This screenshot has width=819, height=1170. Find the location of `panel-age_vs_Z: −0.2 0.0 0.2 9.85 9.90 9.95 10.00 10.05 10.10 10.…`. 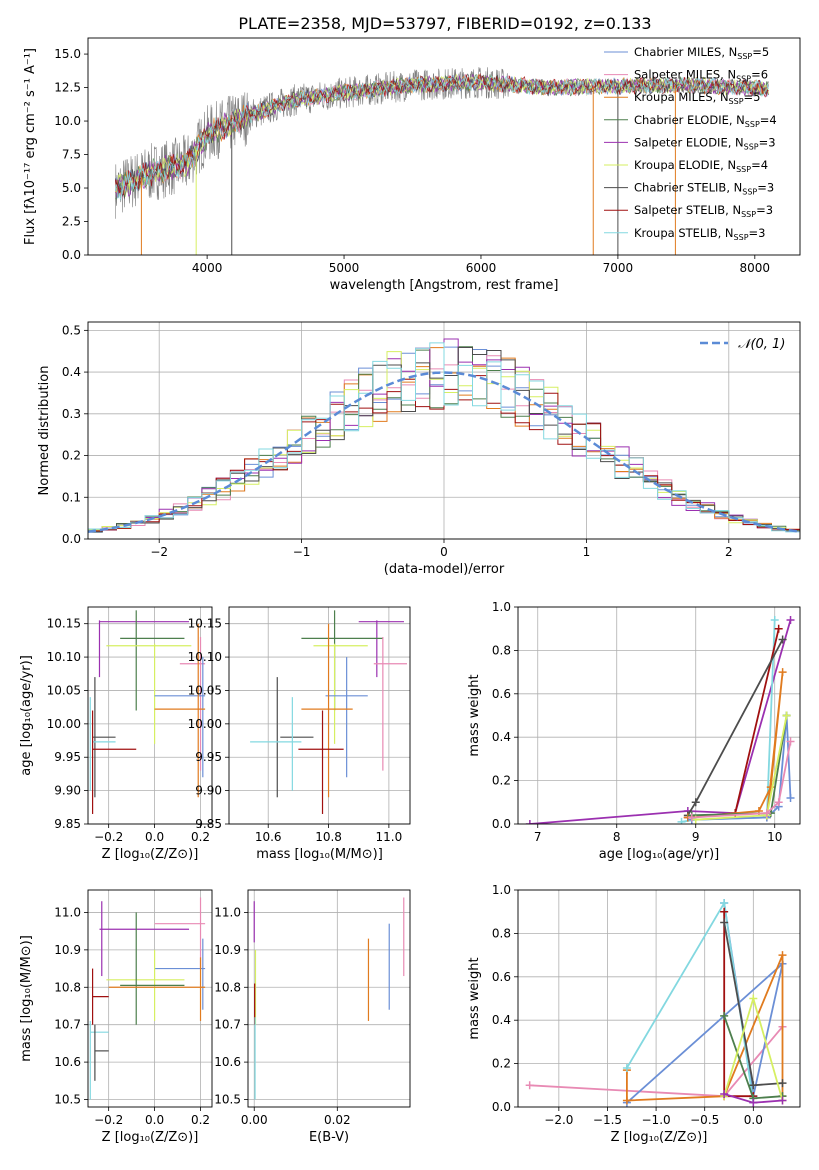

panel-age_vs_Z: −0.2 0.0 0.2 9.85 9.90 9.95 10.00 10.05 10.10 10.… is located at coordinates (116, 734).